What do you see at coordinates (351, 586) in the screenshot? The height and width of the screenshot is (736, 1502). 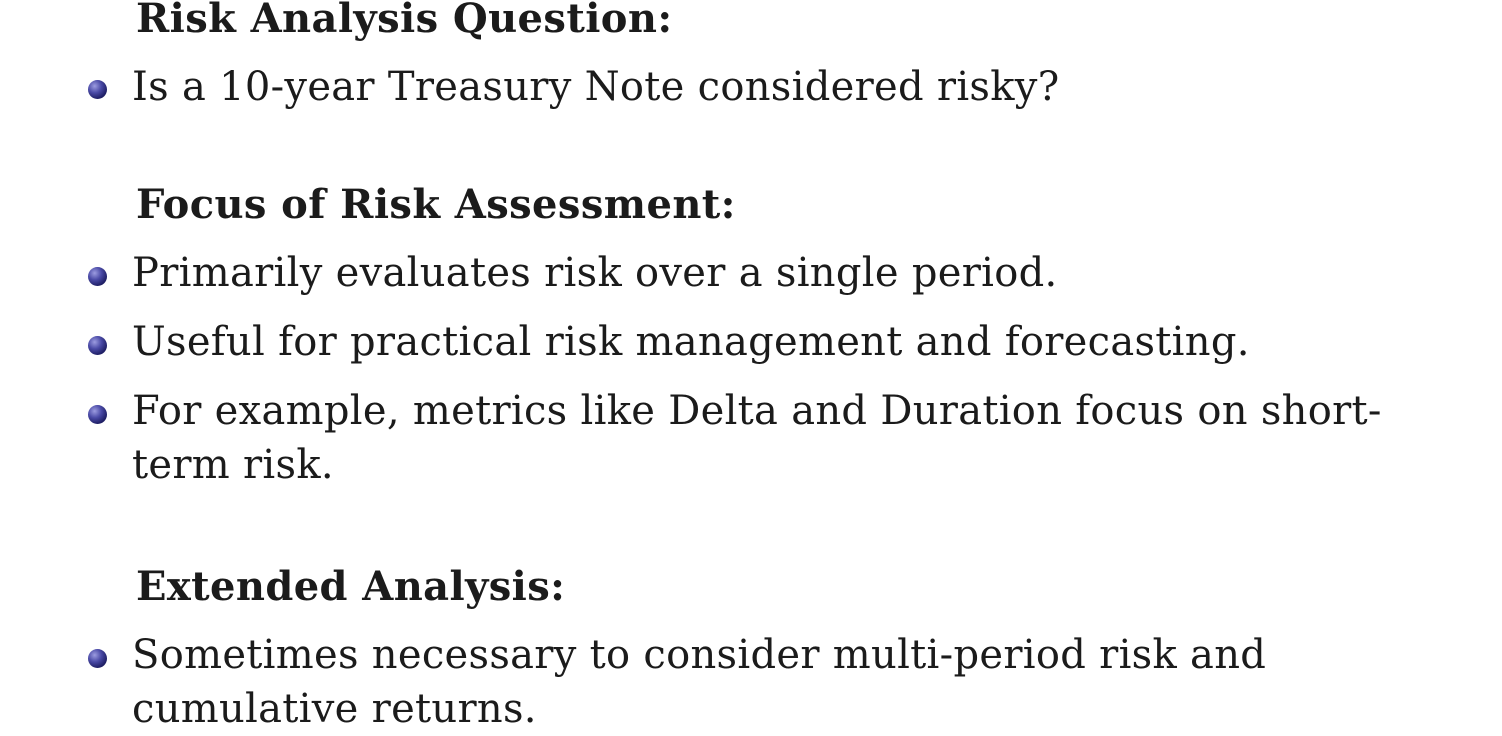 I see `section-heading-extended-analysis: Extended Analysis:` at bounding box center [351, 586].